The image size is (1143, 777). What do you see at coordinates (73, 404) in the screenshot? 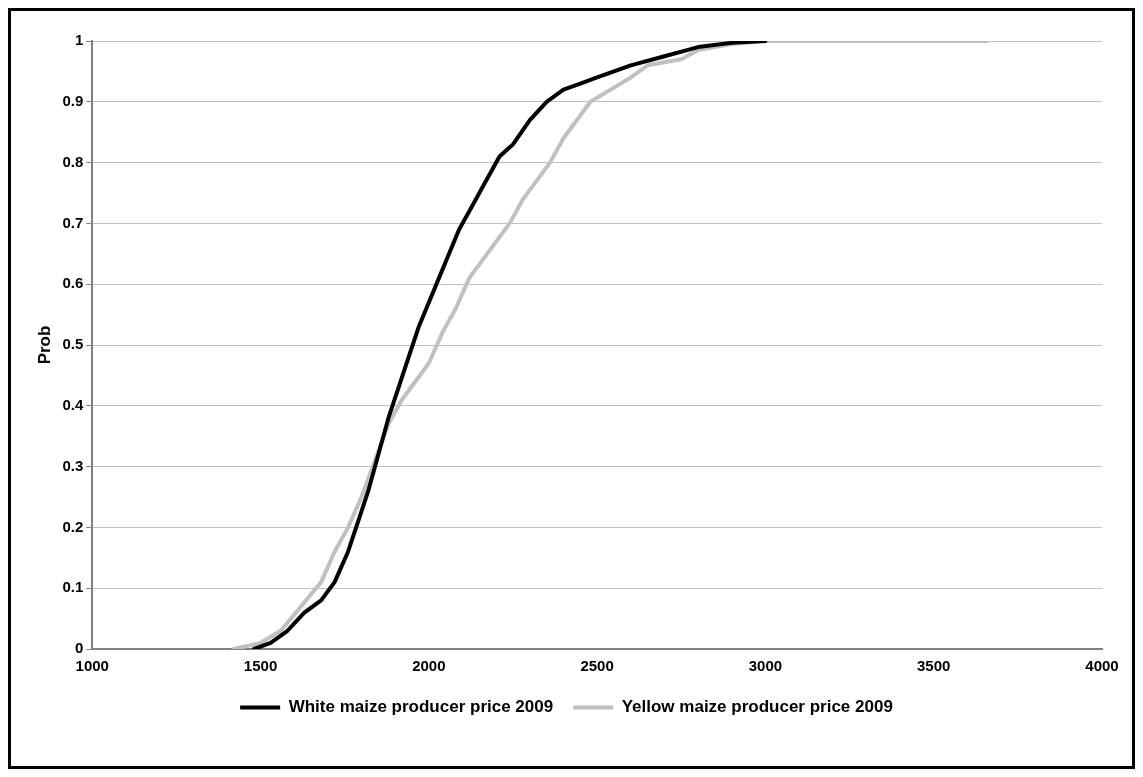
I see `y-tick-label: 0.4` at bounding box center [73, 404].